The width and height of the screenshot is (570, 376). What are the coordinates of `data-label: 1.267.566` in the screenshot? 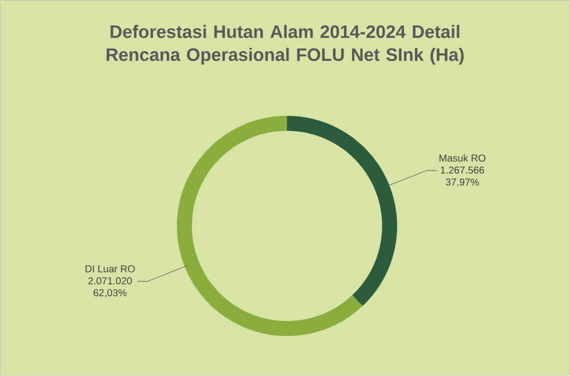 It's located at (462, 170).